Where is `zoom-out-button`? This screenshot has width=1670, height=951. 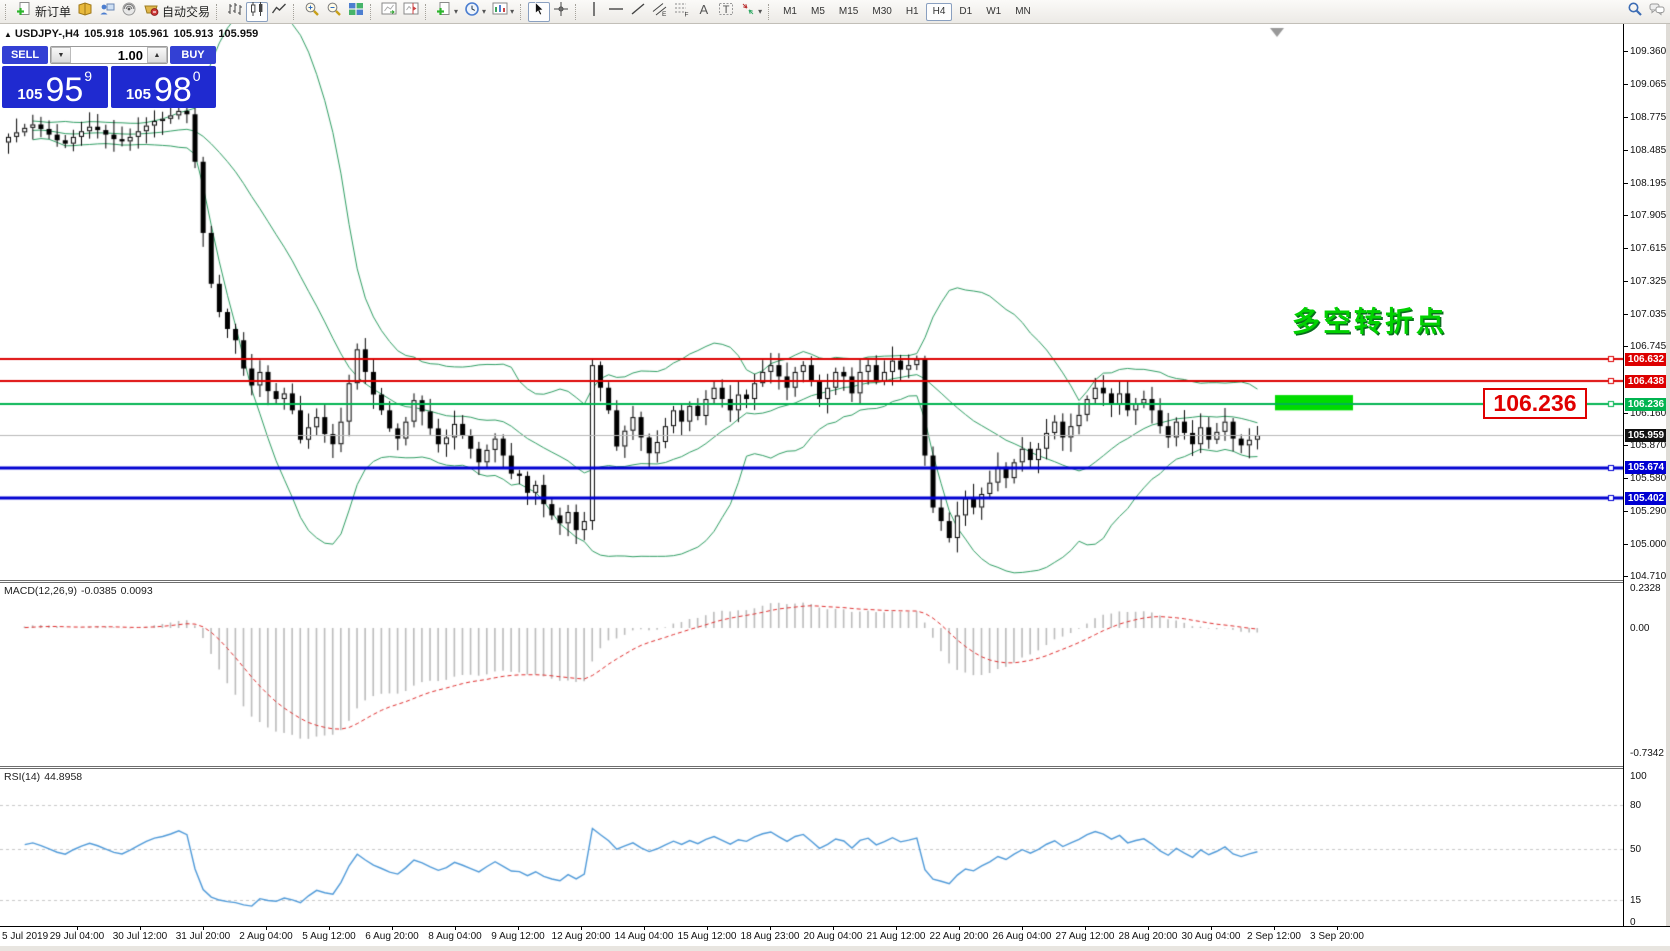 zoom-out-button is located at coordinates (334, 12).